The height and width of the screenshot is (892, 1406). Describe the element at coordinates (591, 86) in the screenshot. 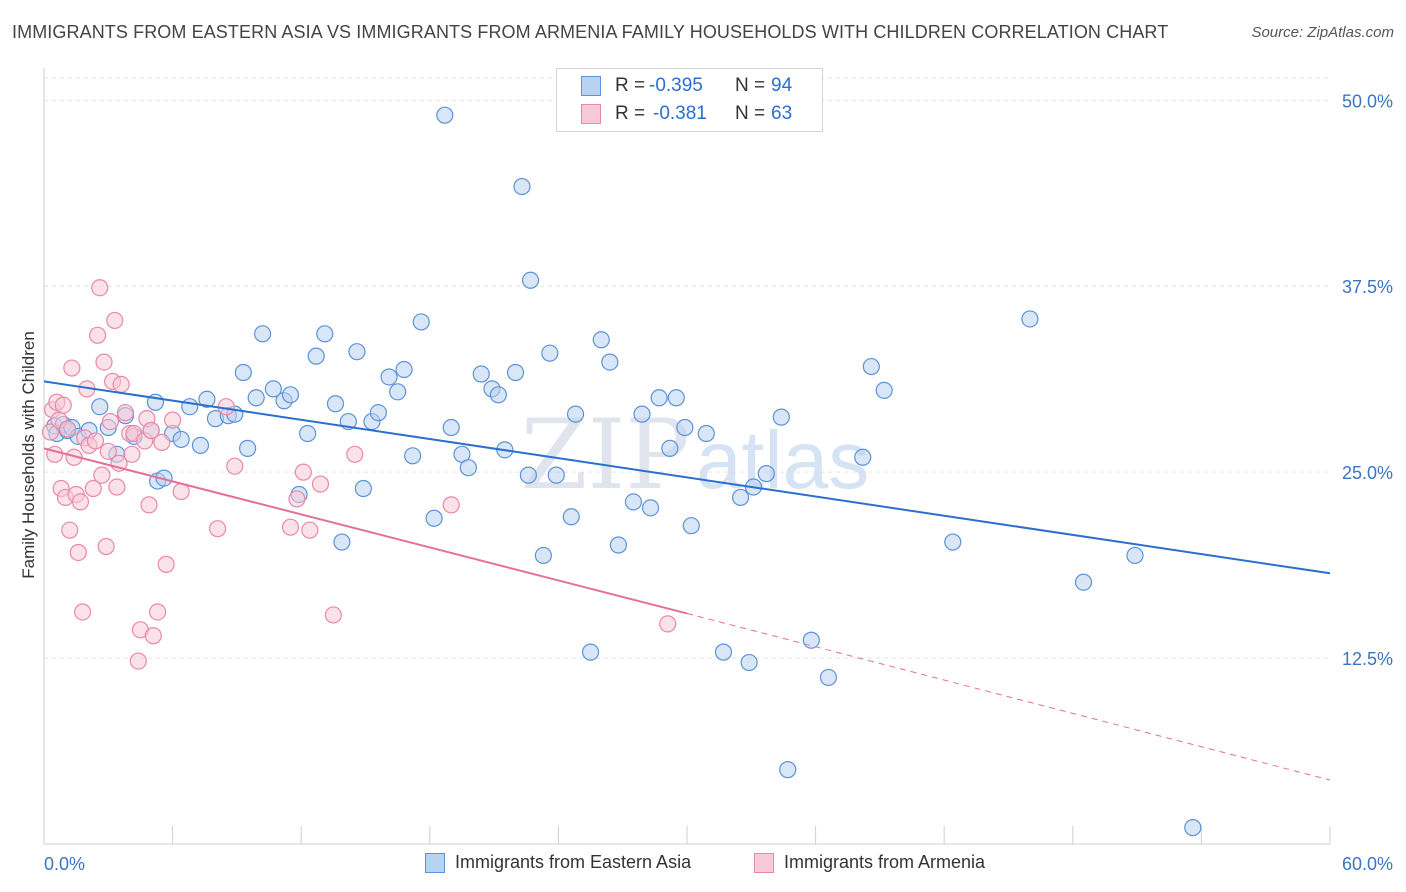

I see `stats-swatch-blue` at that location.